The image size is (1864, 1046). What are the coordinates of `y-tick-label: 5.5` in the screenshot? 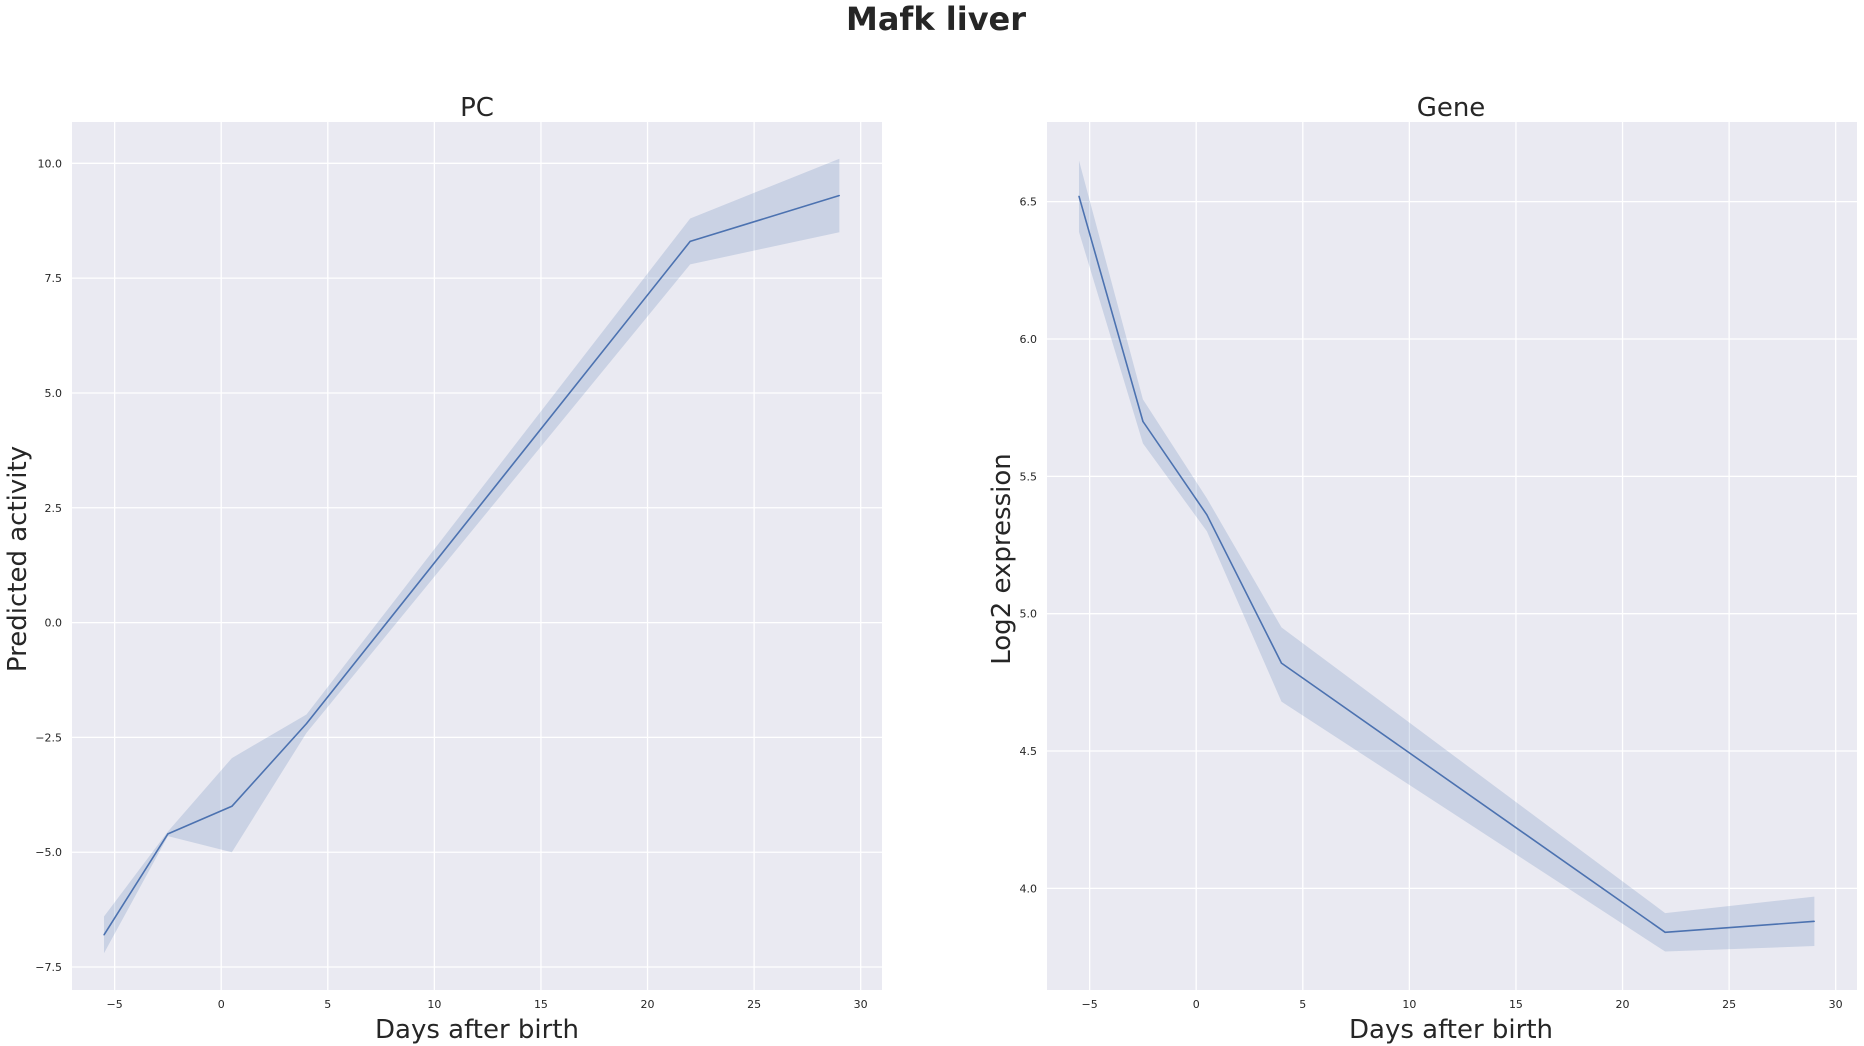 It's located at (1029, 476).